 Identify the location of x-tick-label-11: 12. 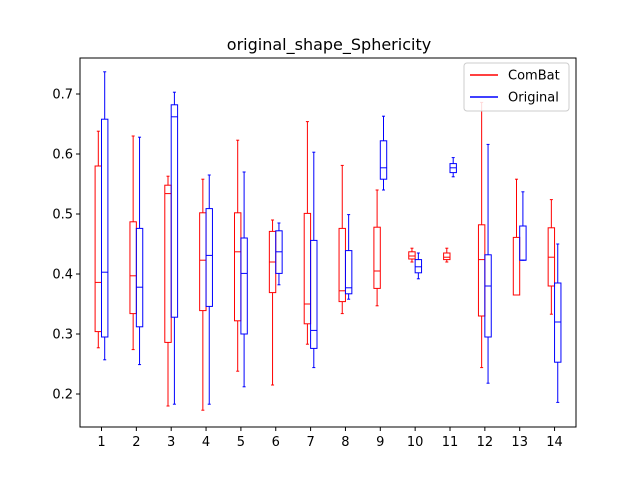
(485, 442).